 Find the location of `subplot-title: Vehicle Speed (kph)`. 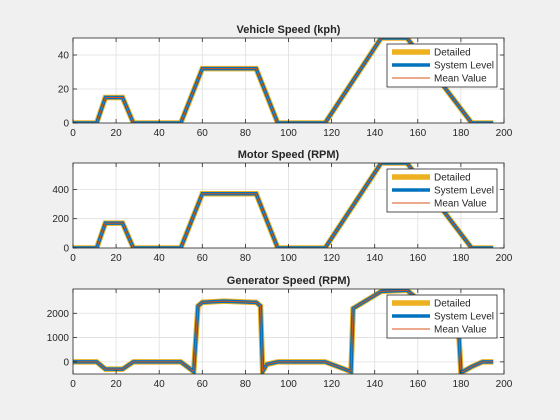

subplot-title: Vehicle Speed (kph) is located at coordinates (289, 30).